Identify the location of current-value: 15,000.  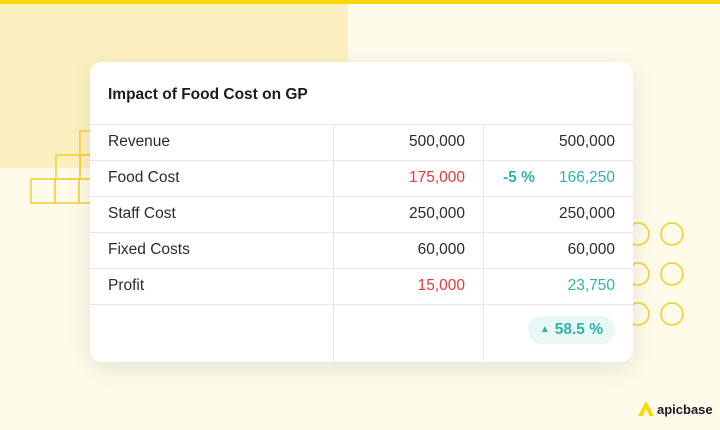
(441, 285).